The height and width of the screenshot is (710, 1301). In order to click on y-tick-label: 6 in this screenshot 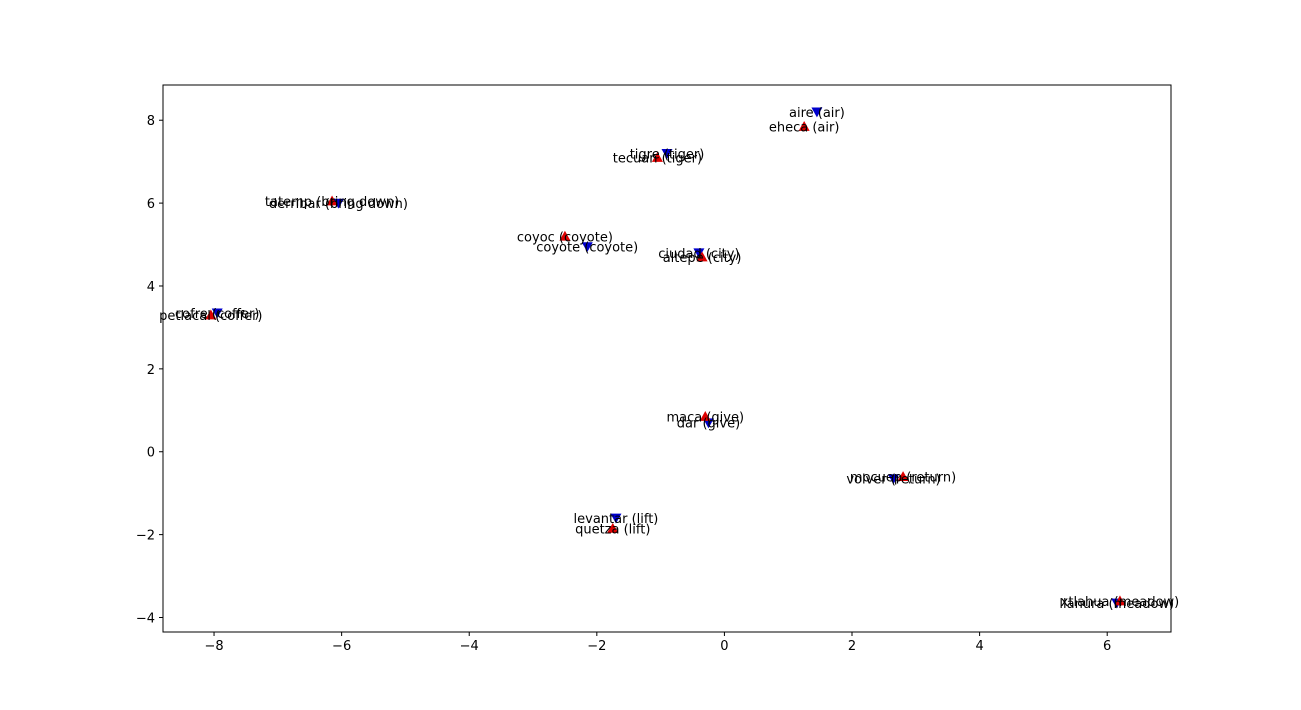, I will do `click(151, 204)`.